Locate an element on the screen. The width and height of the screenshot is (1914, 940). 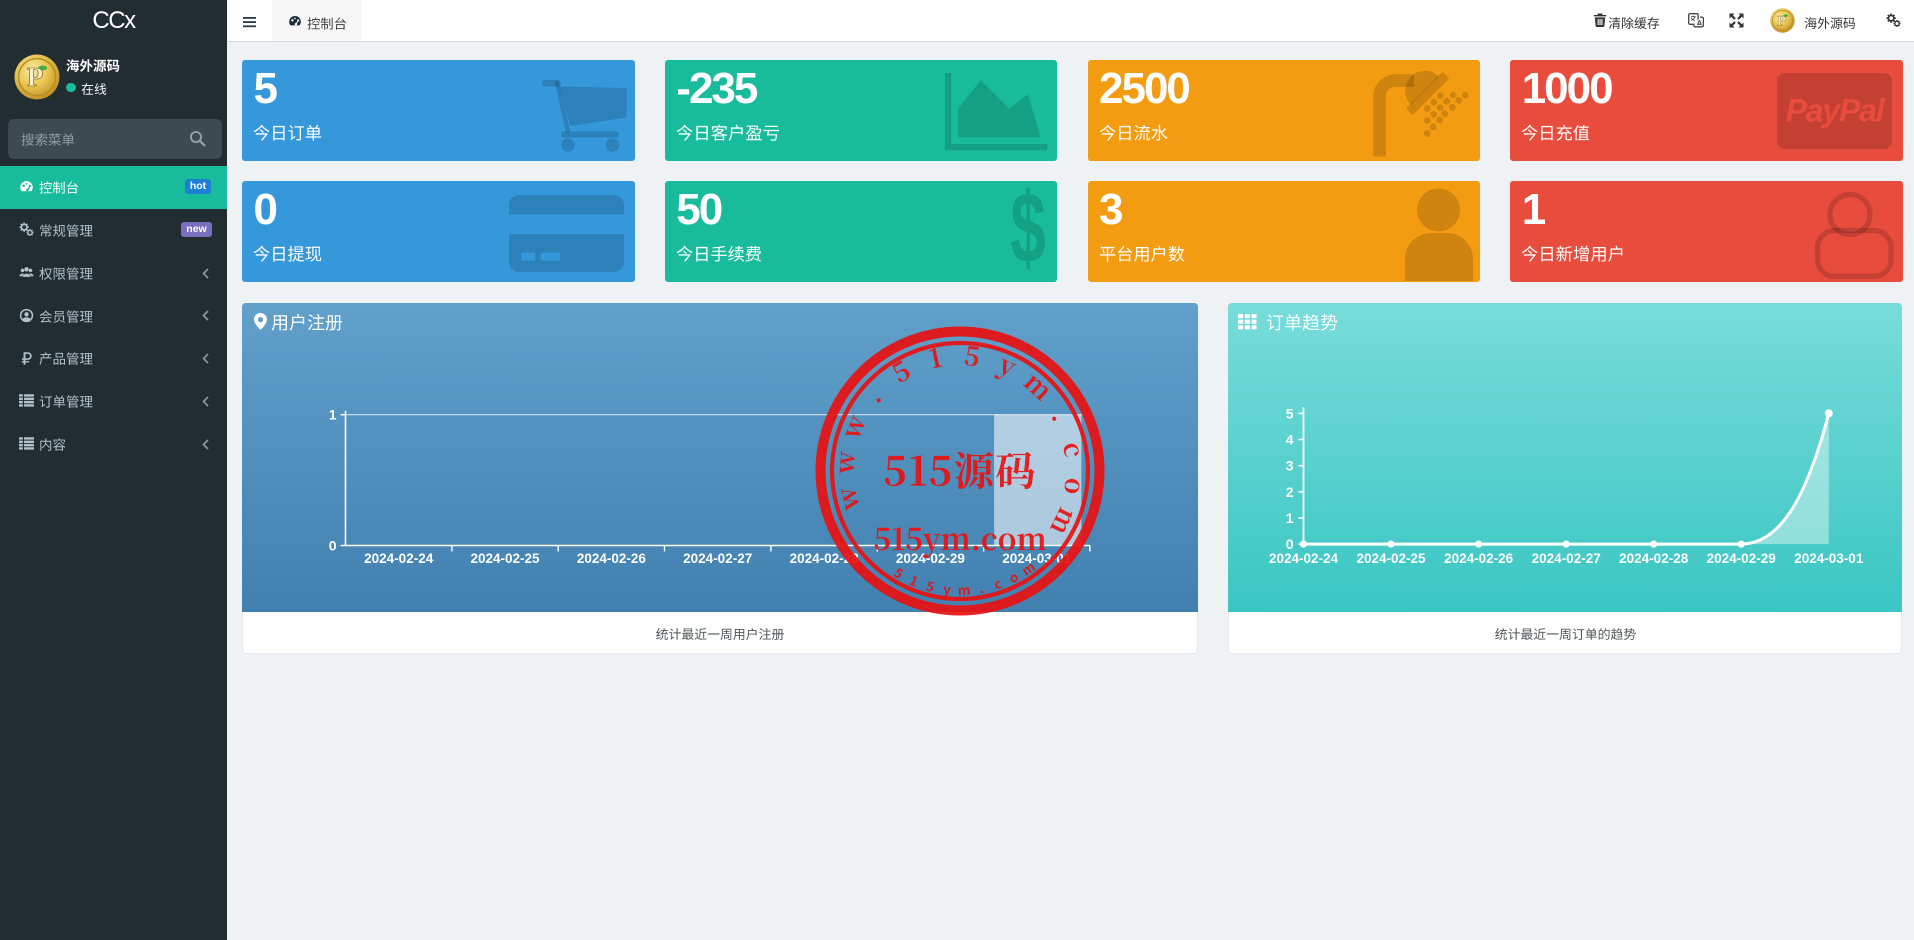
svg-text: PayPal is located at coordinates (1835, 111).